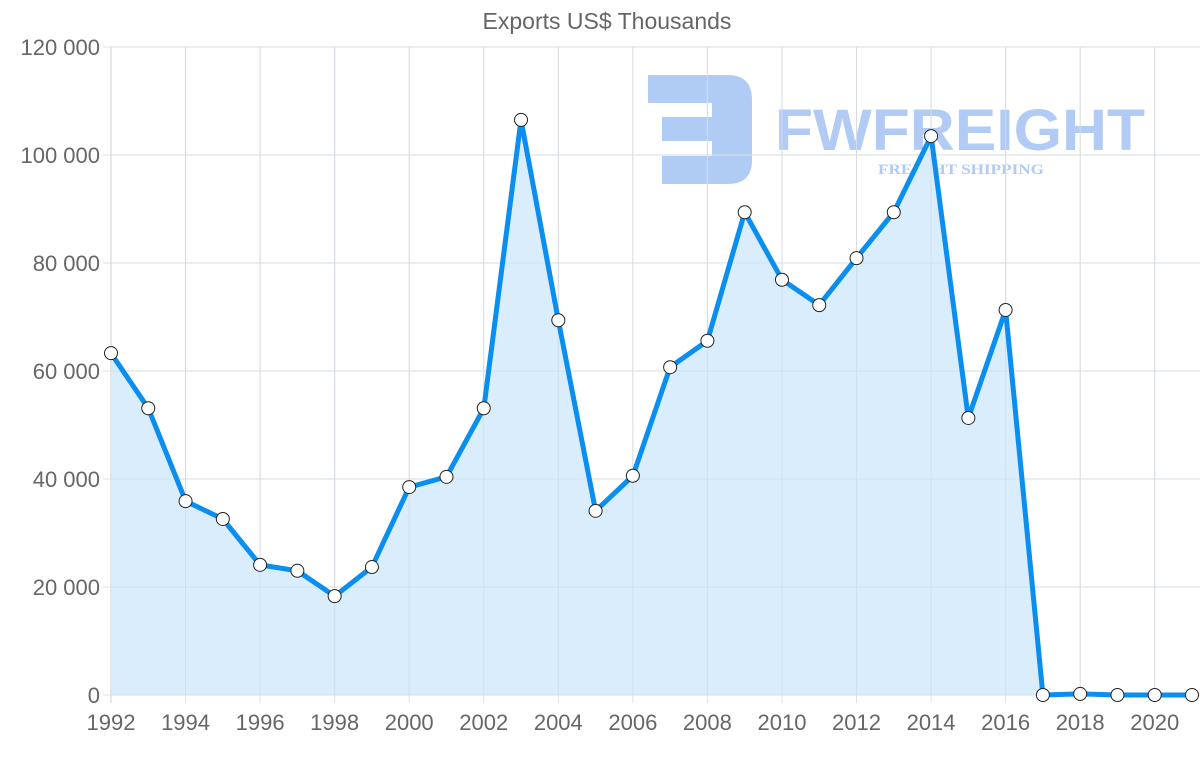 The image size is (1200, 763). I want to click on logo-mark-icon, so click(700, 129).